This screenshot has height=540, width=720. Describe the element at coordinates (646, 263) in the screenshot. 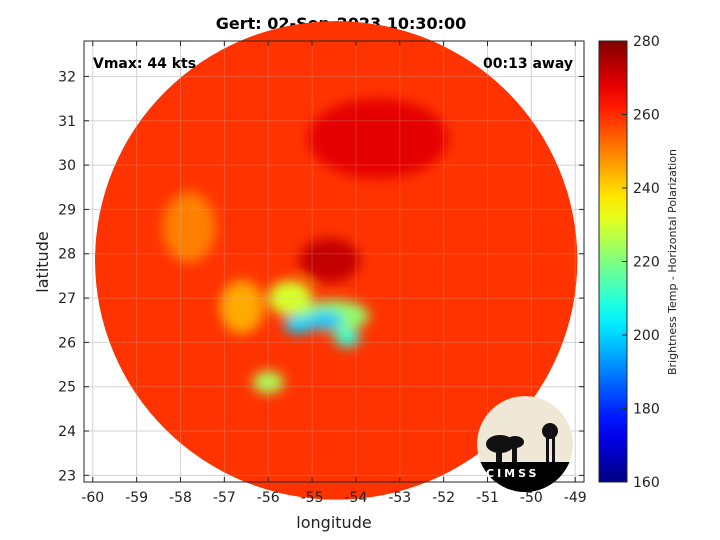

I see `colorbar-tick-label: 220` at that location.